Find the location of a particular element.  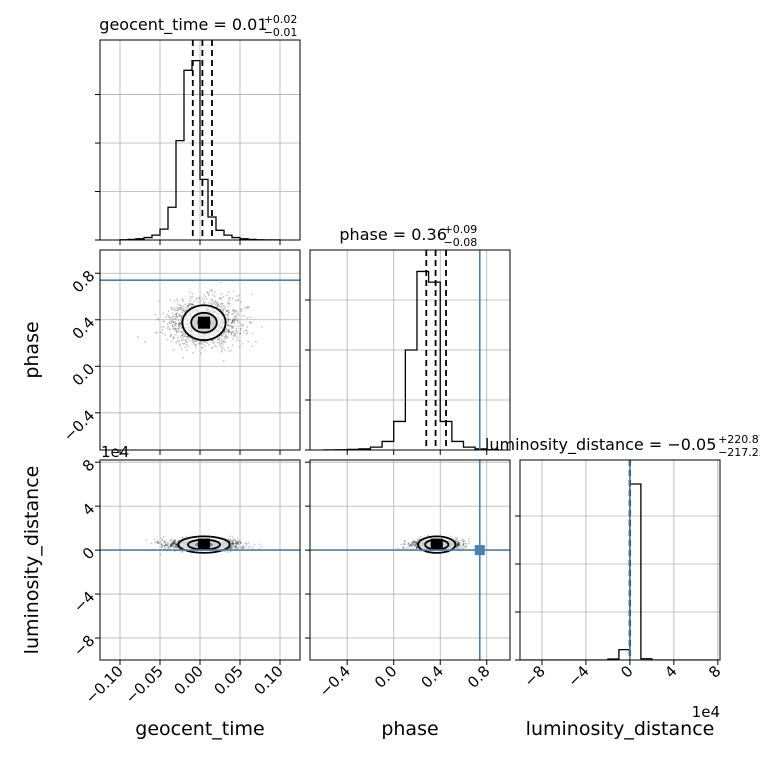

x-tick-label: 0.10 is located at coordinates (268, 680).